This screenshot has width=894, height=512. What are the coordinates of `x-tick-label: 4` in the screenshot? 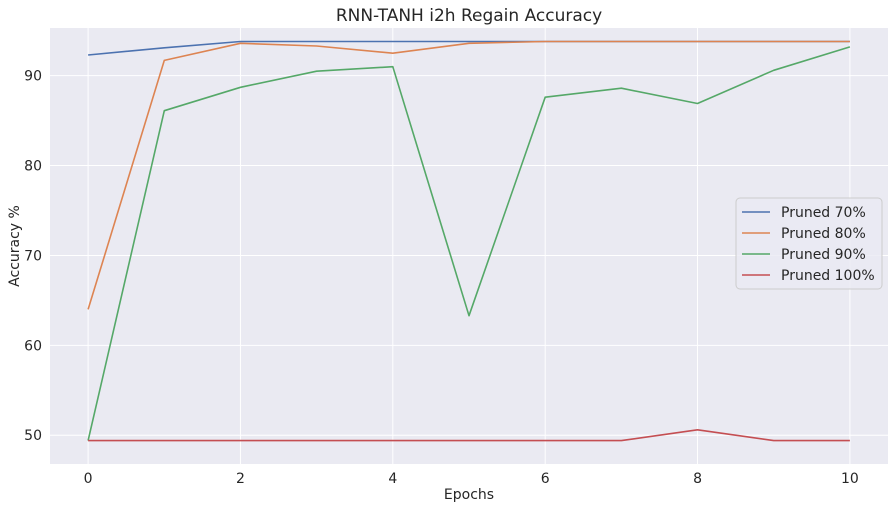 It's located at (392, 479).